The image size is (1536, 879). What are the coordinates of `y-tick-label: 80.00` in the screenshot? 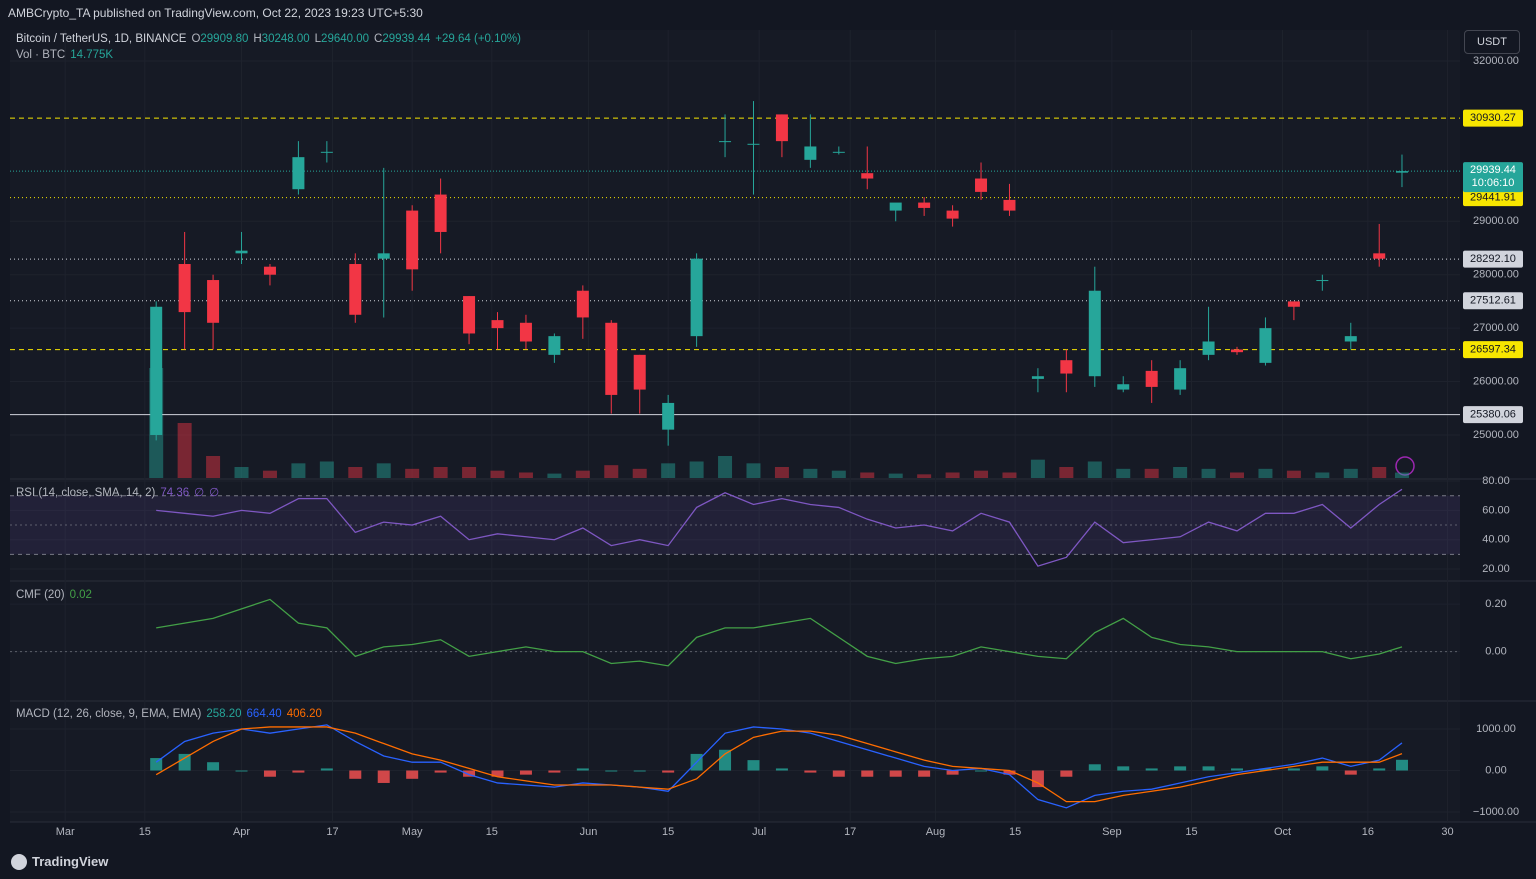 It's located at (1496, 481).